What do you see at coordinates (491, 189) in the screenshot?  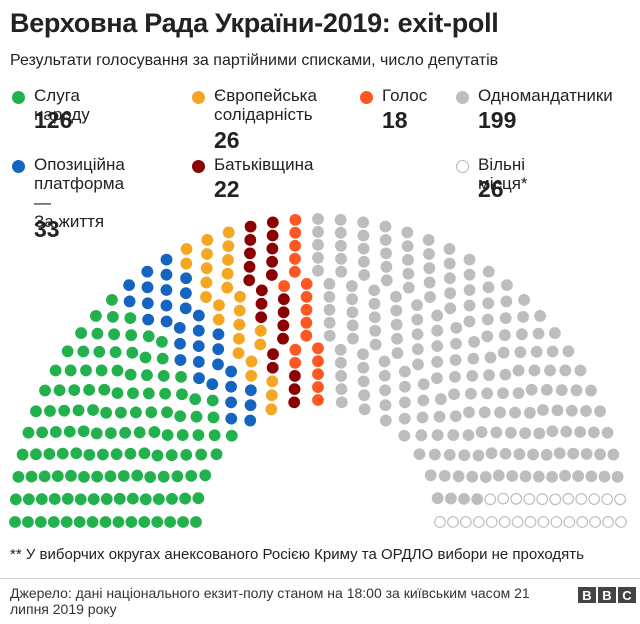 I see `legend-value: 26` at bounding box center [491, 189].